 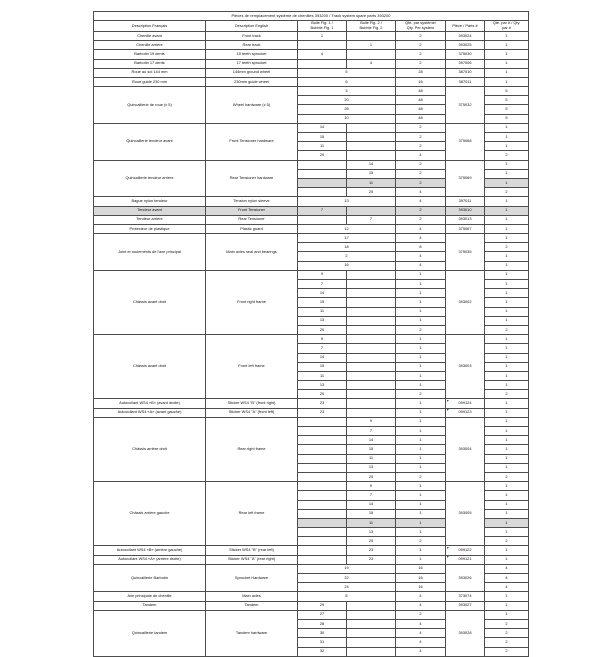 I want to click on cell-bubble-2: 20, so click(x=371, y=477).